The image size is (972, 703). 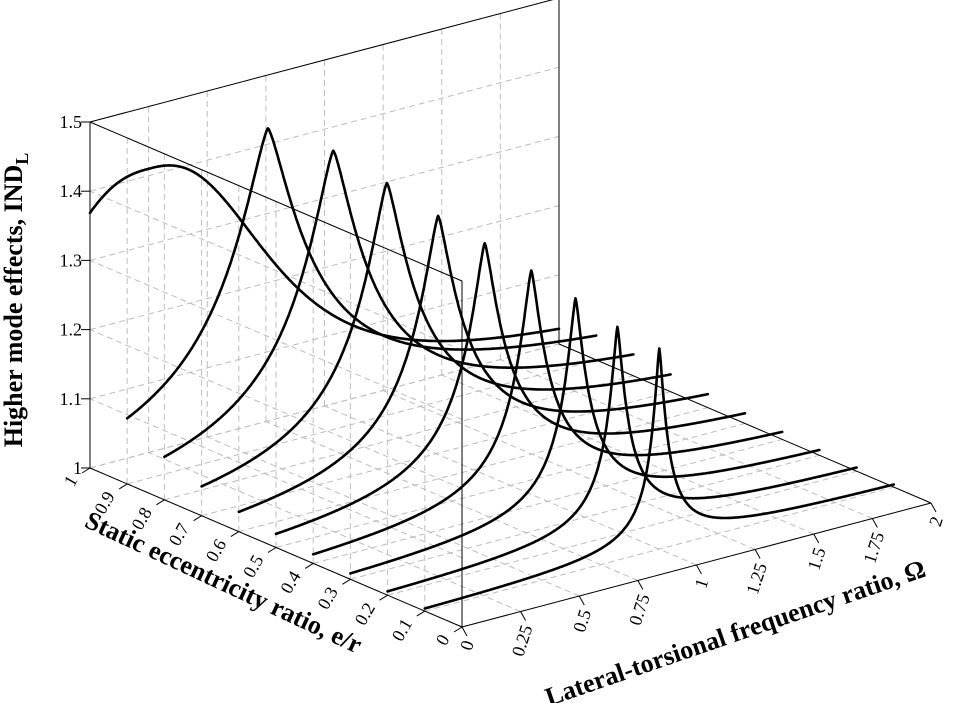 What do you see at coordinates (402, 629) in the screenshot?
I see `y-tick-label: 0.1` at bounding box center [402, 629].